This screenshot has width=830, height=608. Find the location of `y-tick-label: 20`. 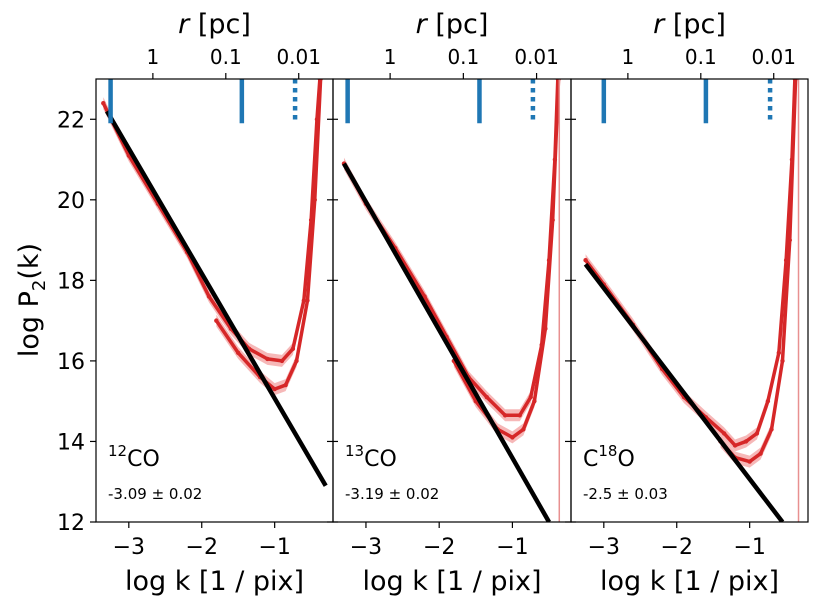

y-tick-label: 20 is located at coordinates (71, 201).